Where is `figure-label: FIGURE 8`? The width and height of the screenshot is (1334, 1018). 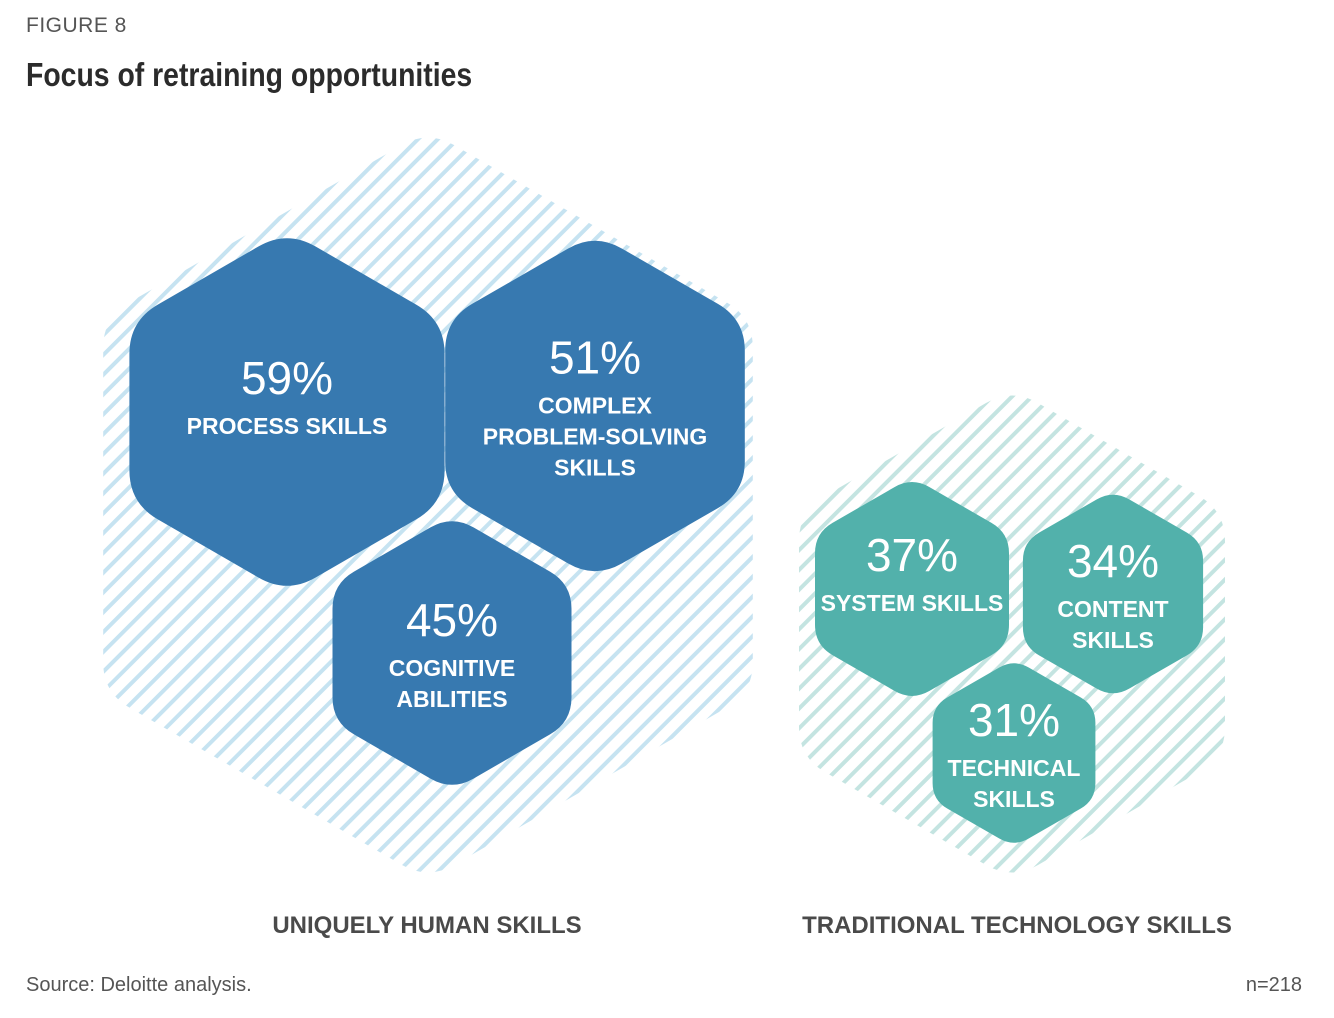 figure-label: FIGURE 8 is located at coordinates (76, 25).